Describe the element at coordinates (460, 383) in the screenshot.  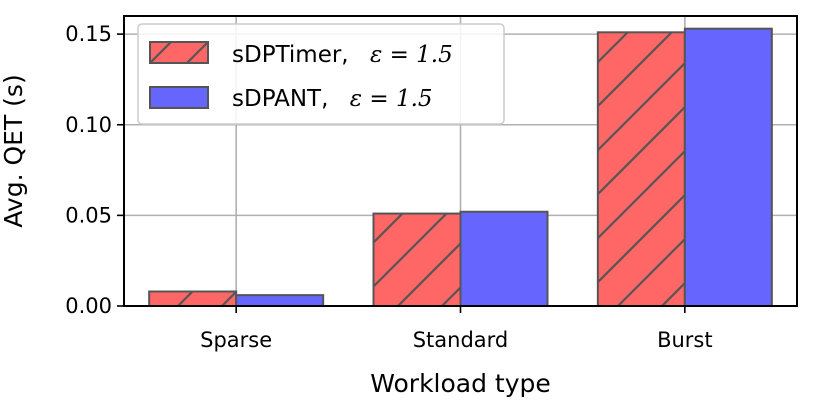
I see `x-axis-label: Workload type` at that location.